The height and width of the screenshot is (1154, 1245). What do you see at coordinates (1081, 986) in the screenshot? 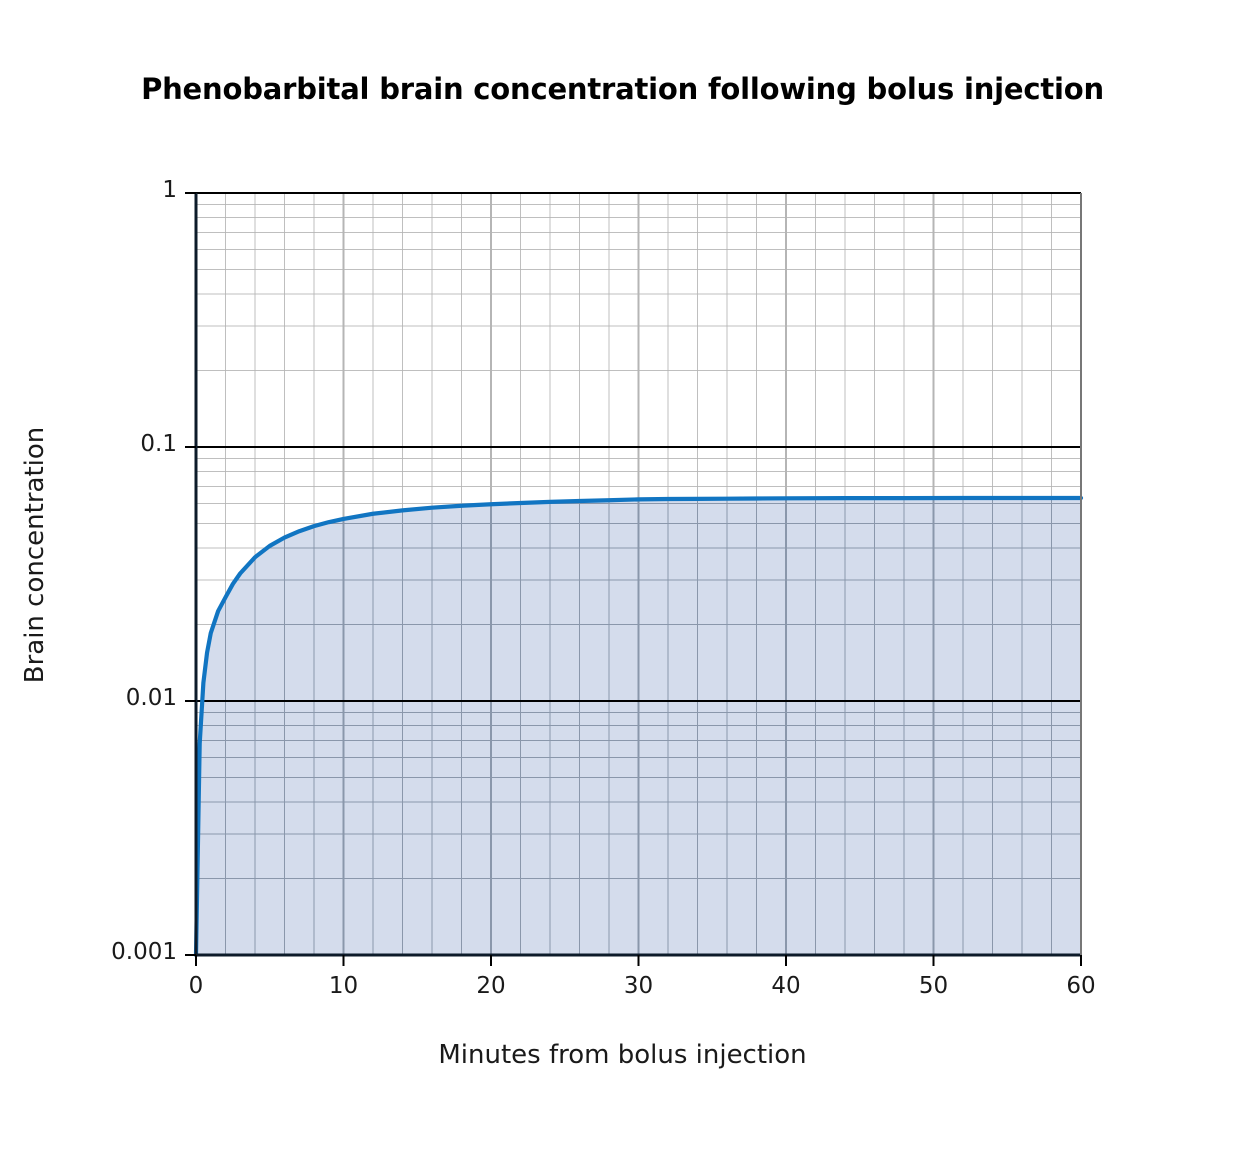
I see `x-tick-label: 60` at bounding box center [1081, 986].